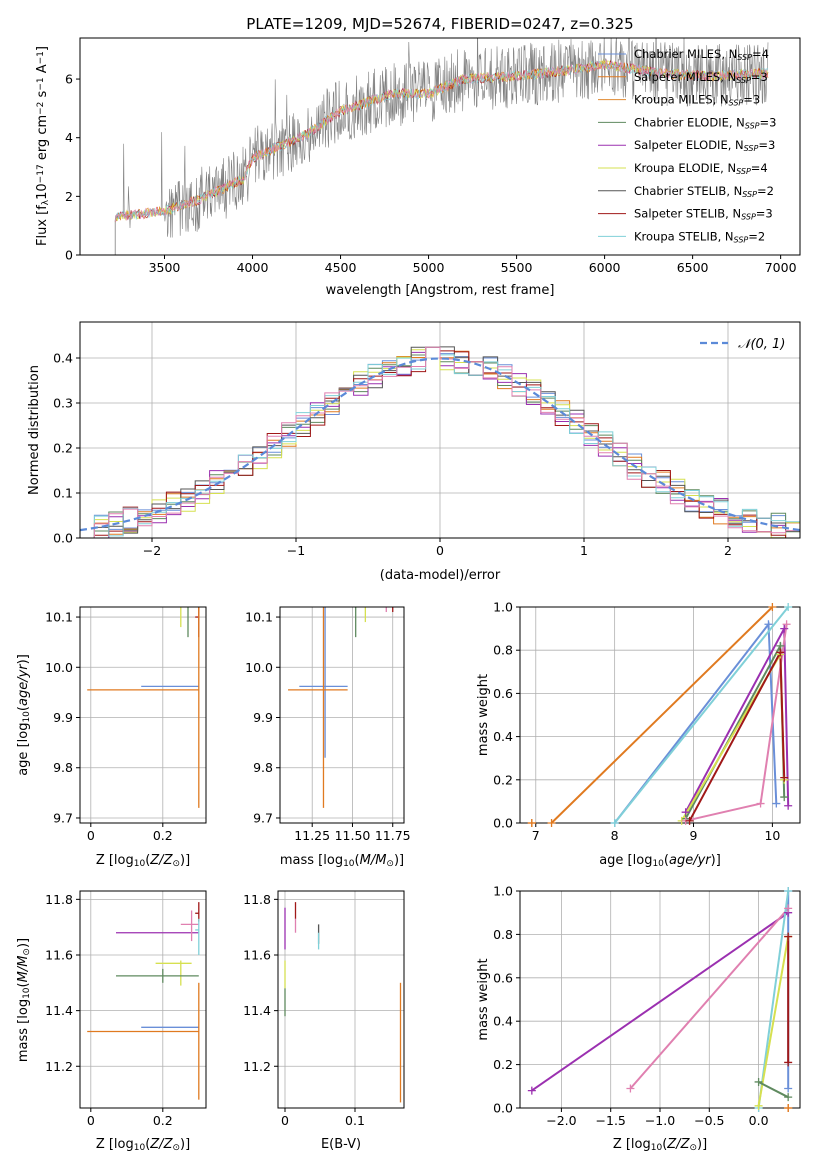  What do you see at coordinates (503, 1064) in the screenshot?
I see `y-tick-label: 0.2` at bounding box center [503, 1064].